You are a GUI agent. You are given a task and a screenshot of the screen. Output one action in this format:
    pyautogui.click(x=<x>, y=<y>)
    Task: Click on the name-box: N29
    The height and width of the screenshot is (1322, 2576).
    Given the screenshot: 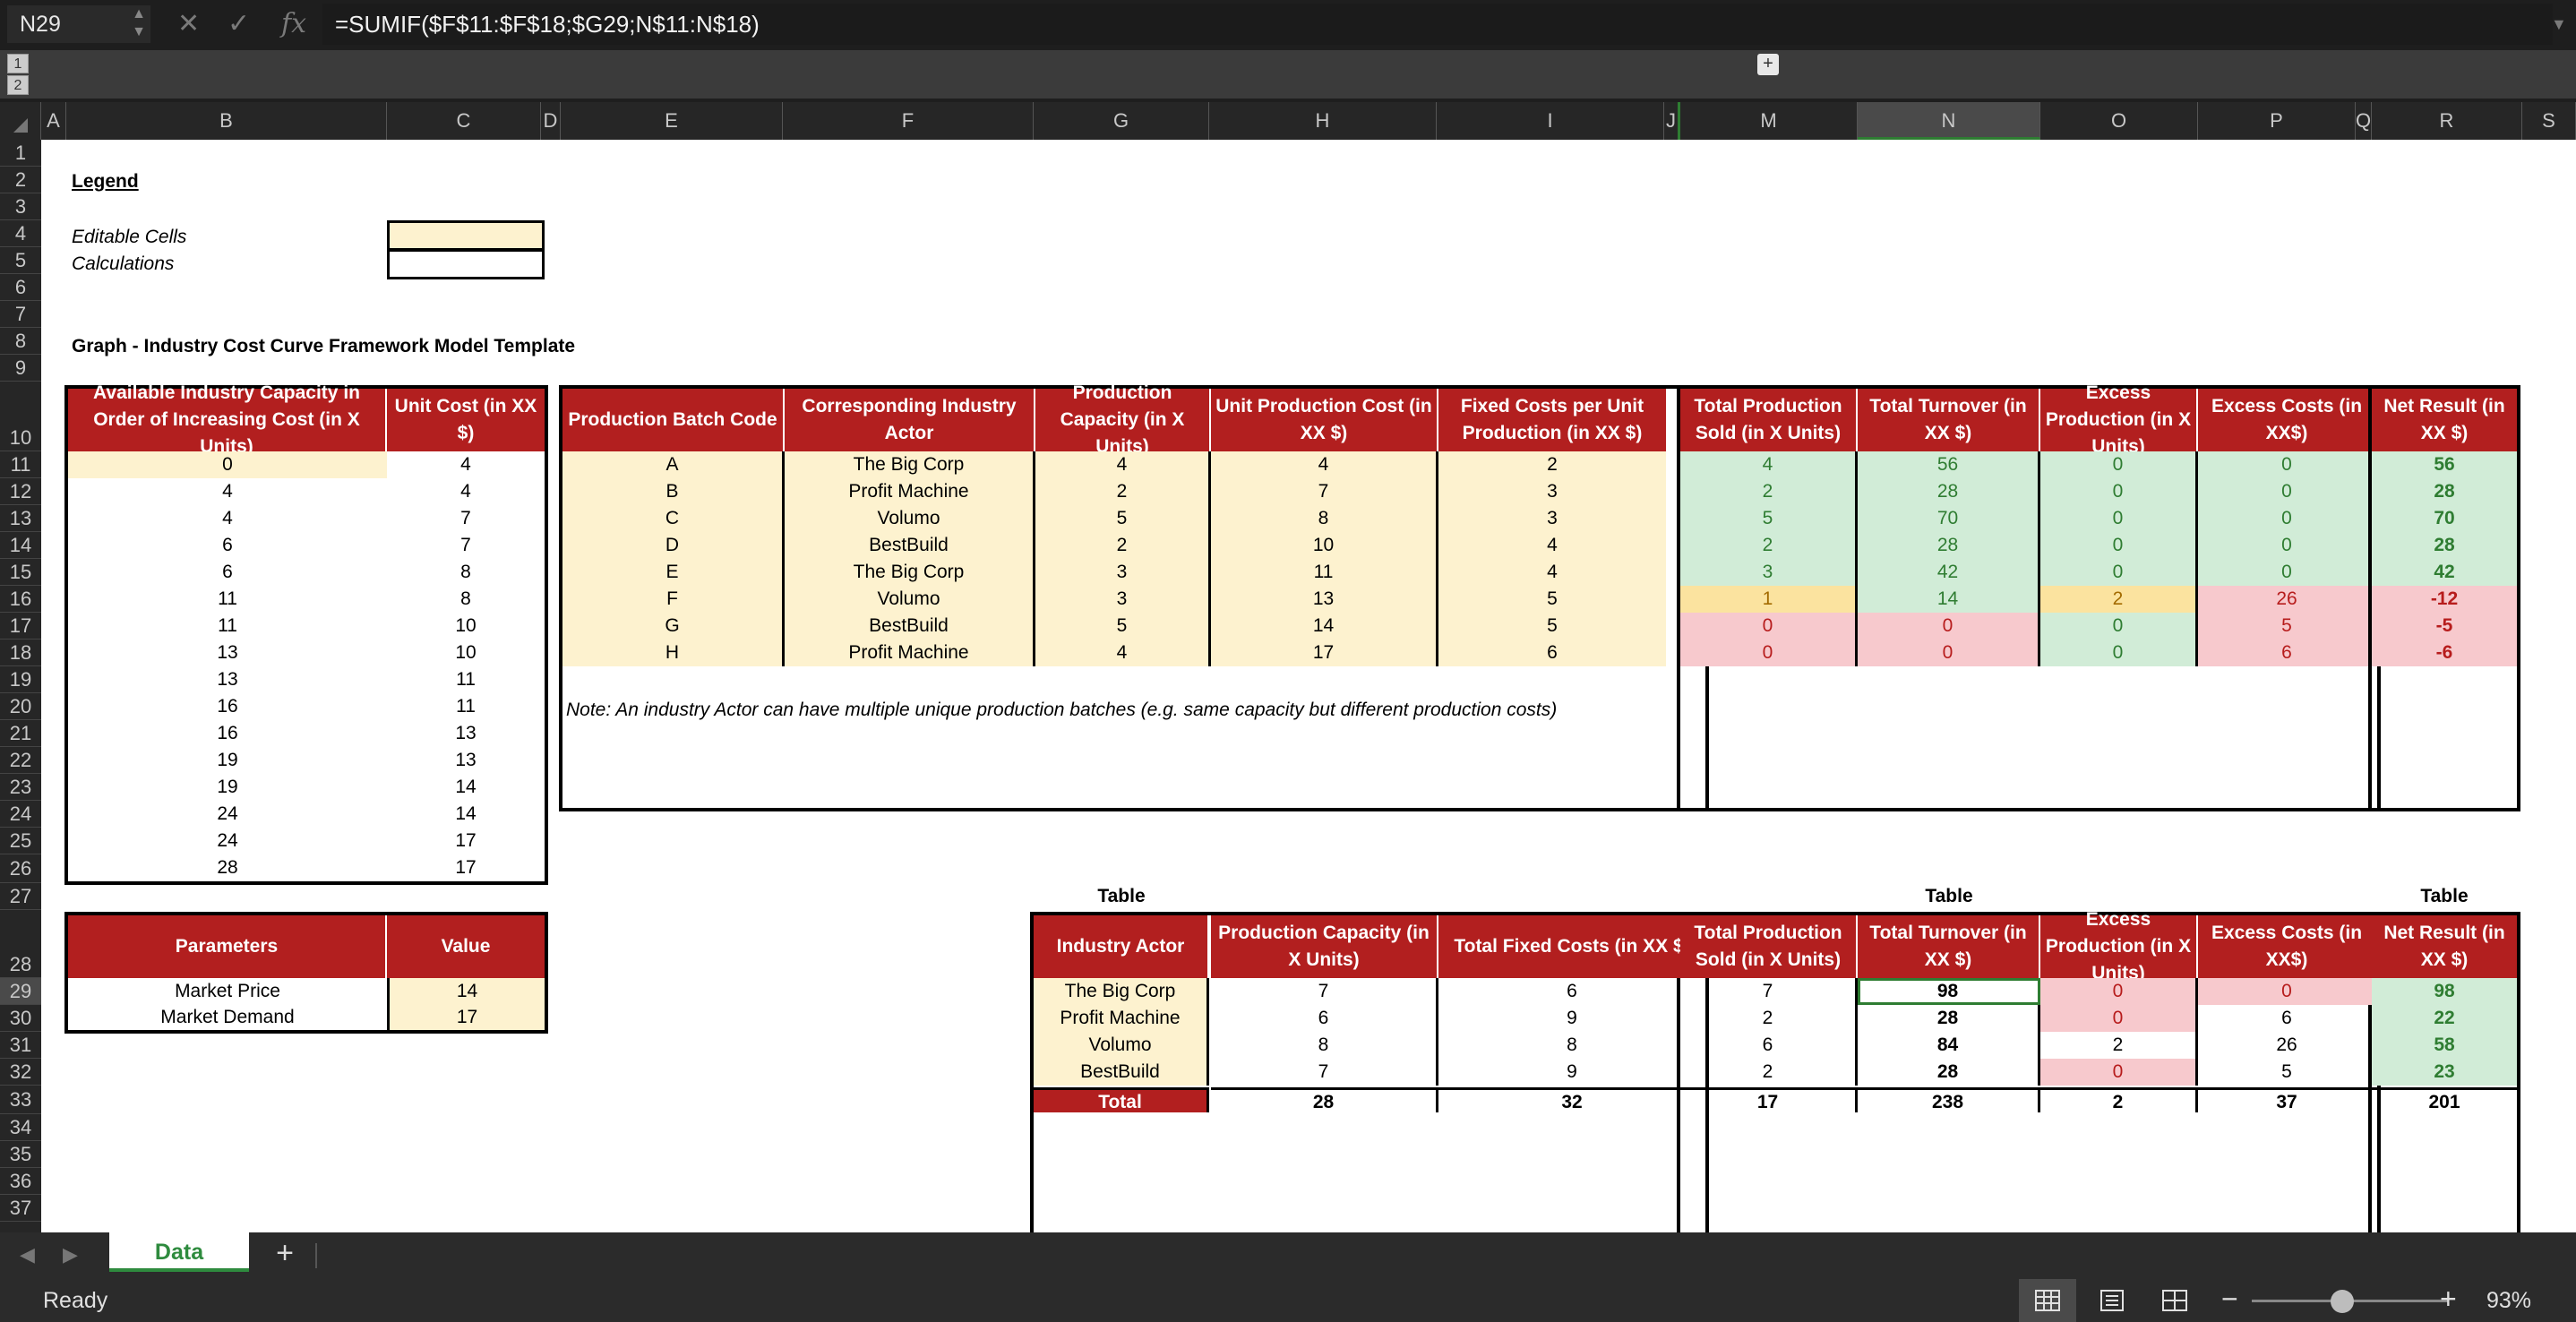 What is the action you would take?
    pyautogui.click(x=78, y=24)
    